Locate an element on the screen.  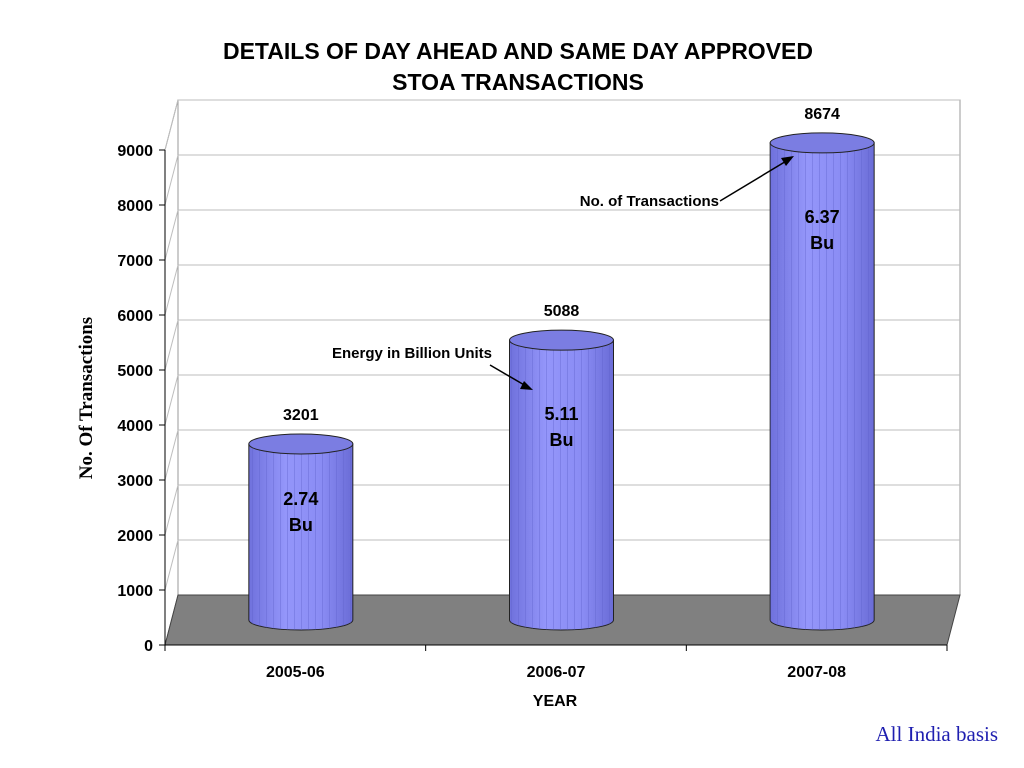
bar-value-label: 8674 is located at coordinates (822, 114).